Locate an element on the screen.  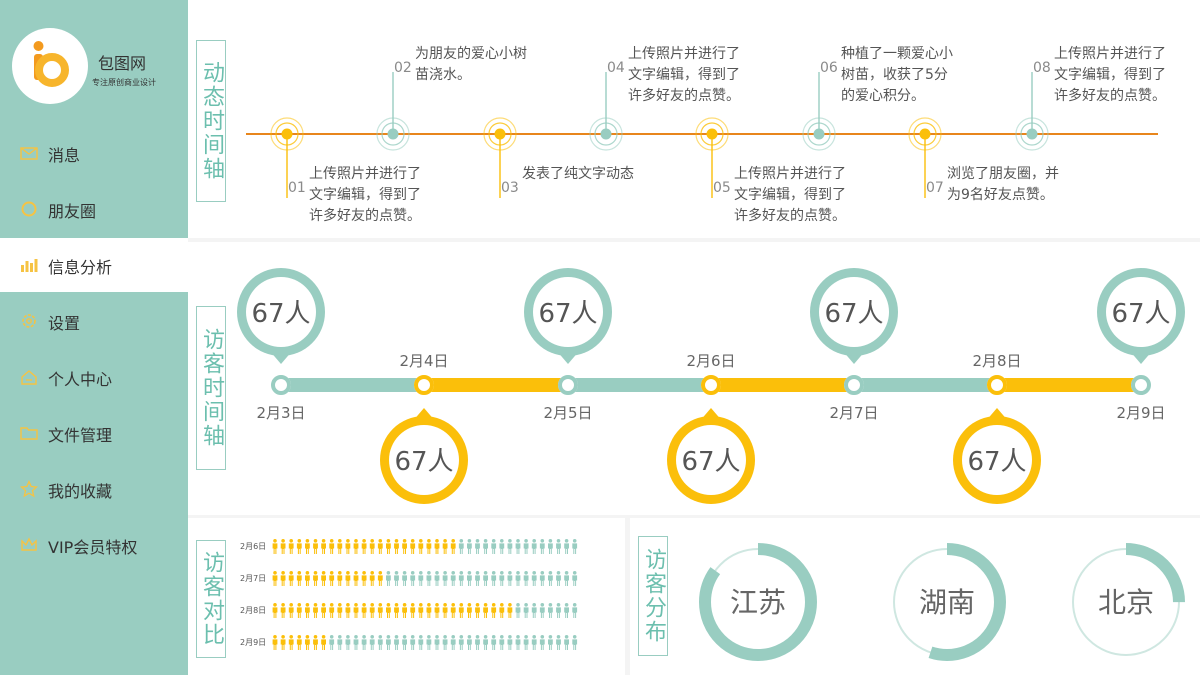
visitor-point-4: 67人 is located at coordinates (711, 439).